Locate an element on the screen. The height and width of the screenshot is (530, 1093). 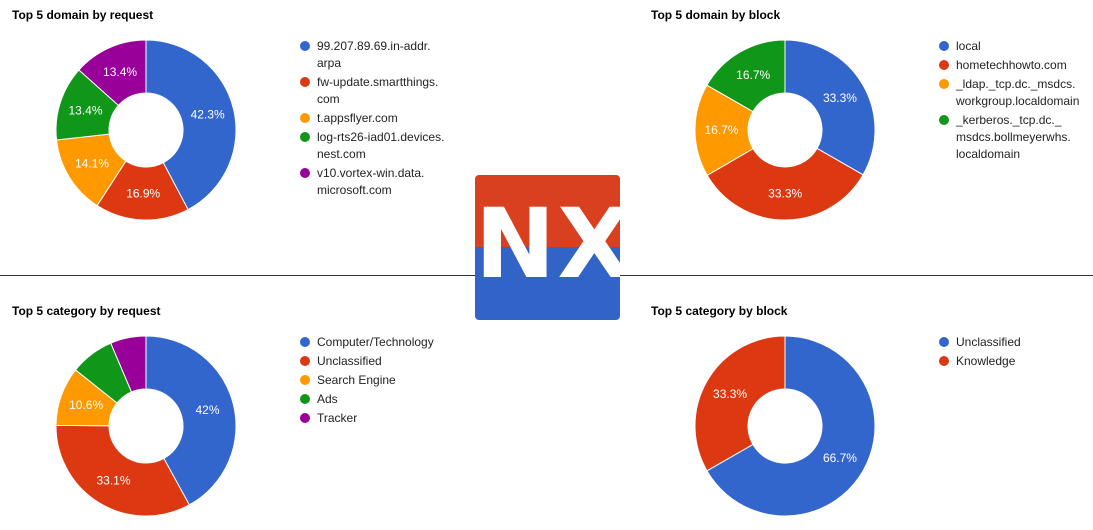
legend-item: Knowledge is located at coordinates (980, 361).